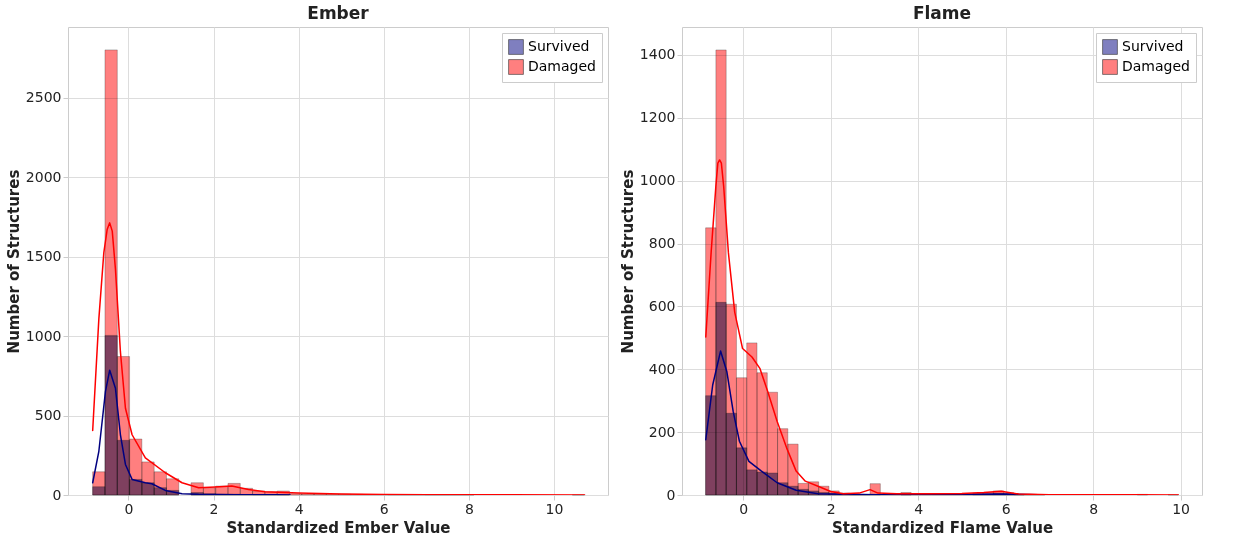 The image size is (1239, 550). I want to click on y-tick-label: 400, so click(662, 368).